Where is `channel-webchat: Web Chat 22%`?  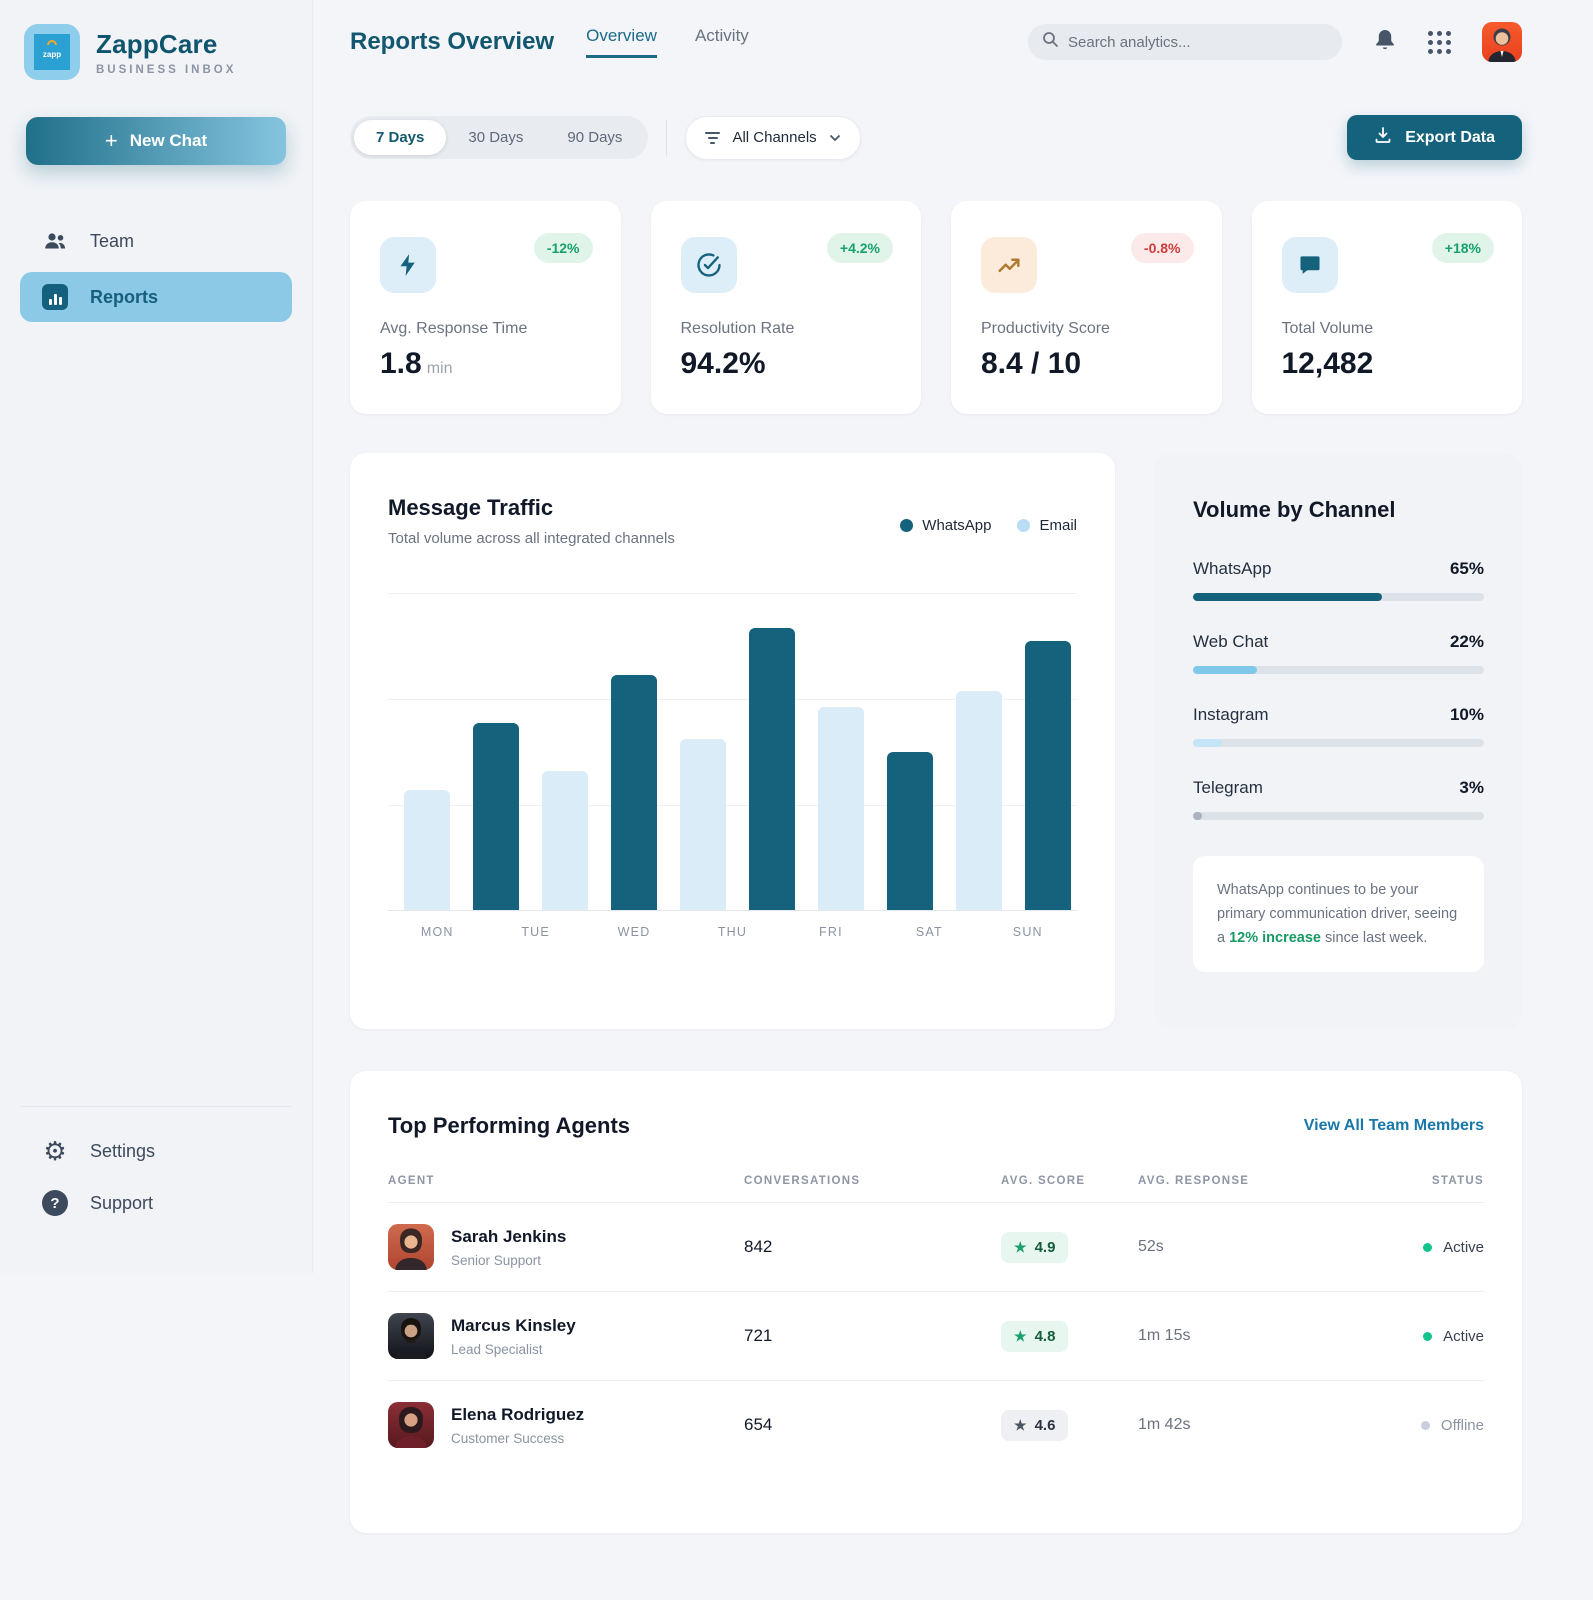
channel-webchat: Web Chat 22% is located at coordinates (1338, 653).